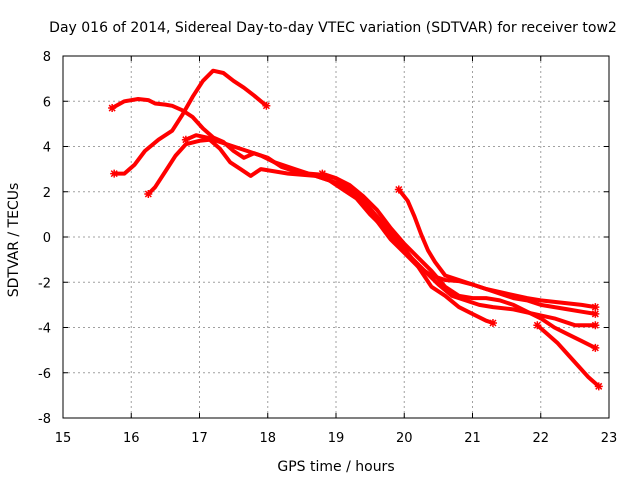 The image size is (640, 480). I want to click on series-6-start-marker, so click(398, 189).